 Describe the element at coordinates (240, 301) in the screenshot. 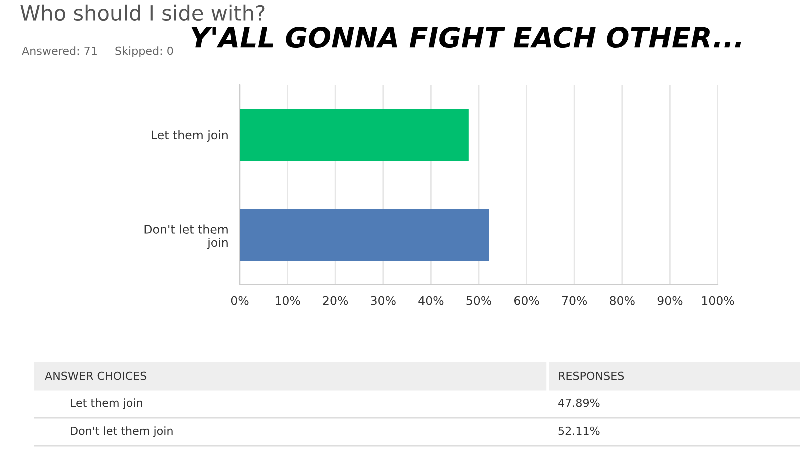

I see `x-tick-label: 0%` at that location.